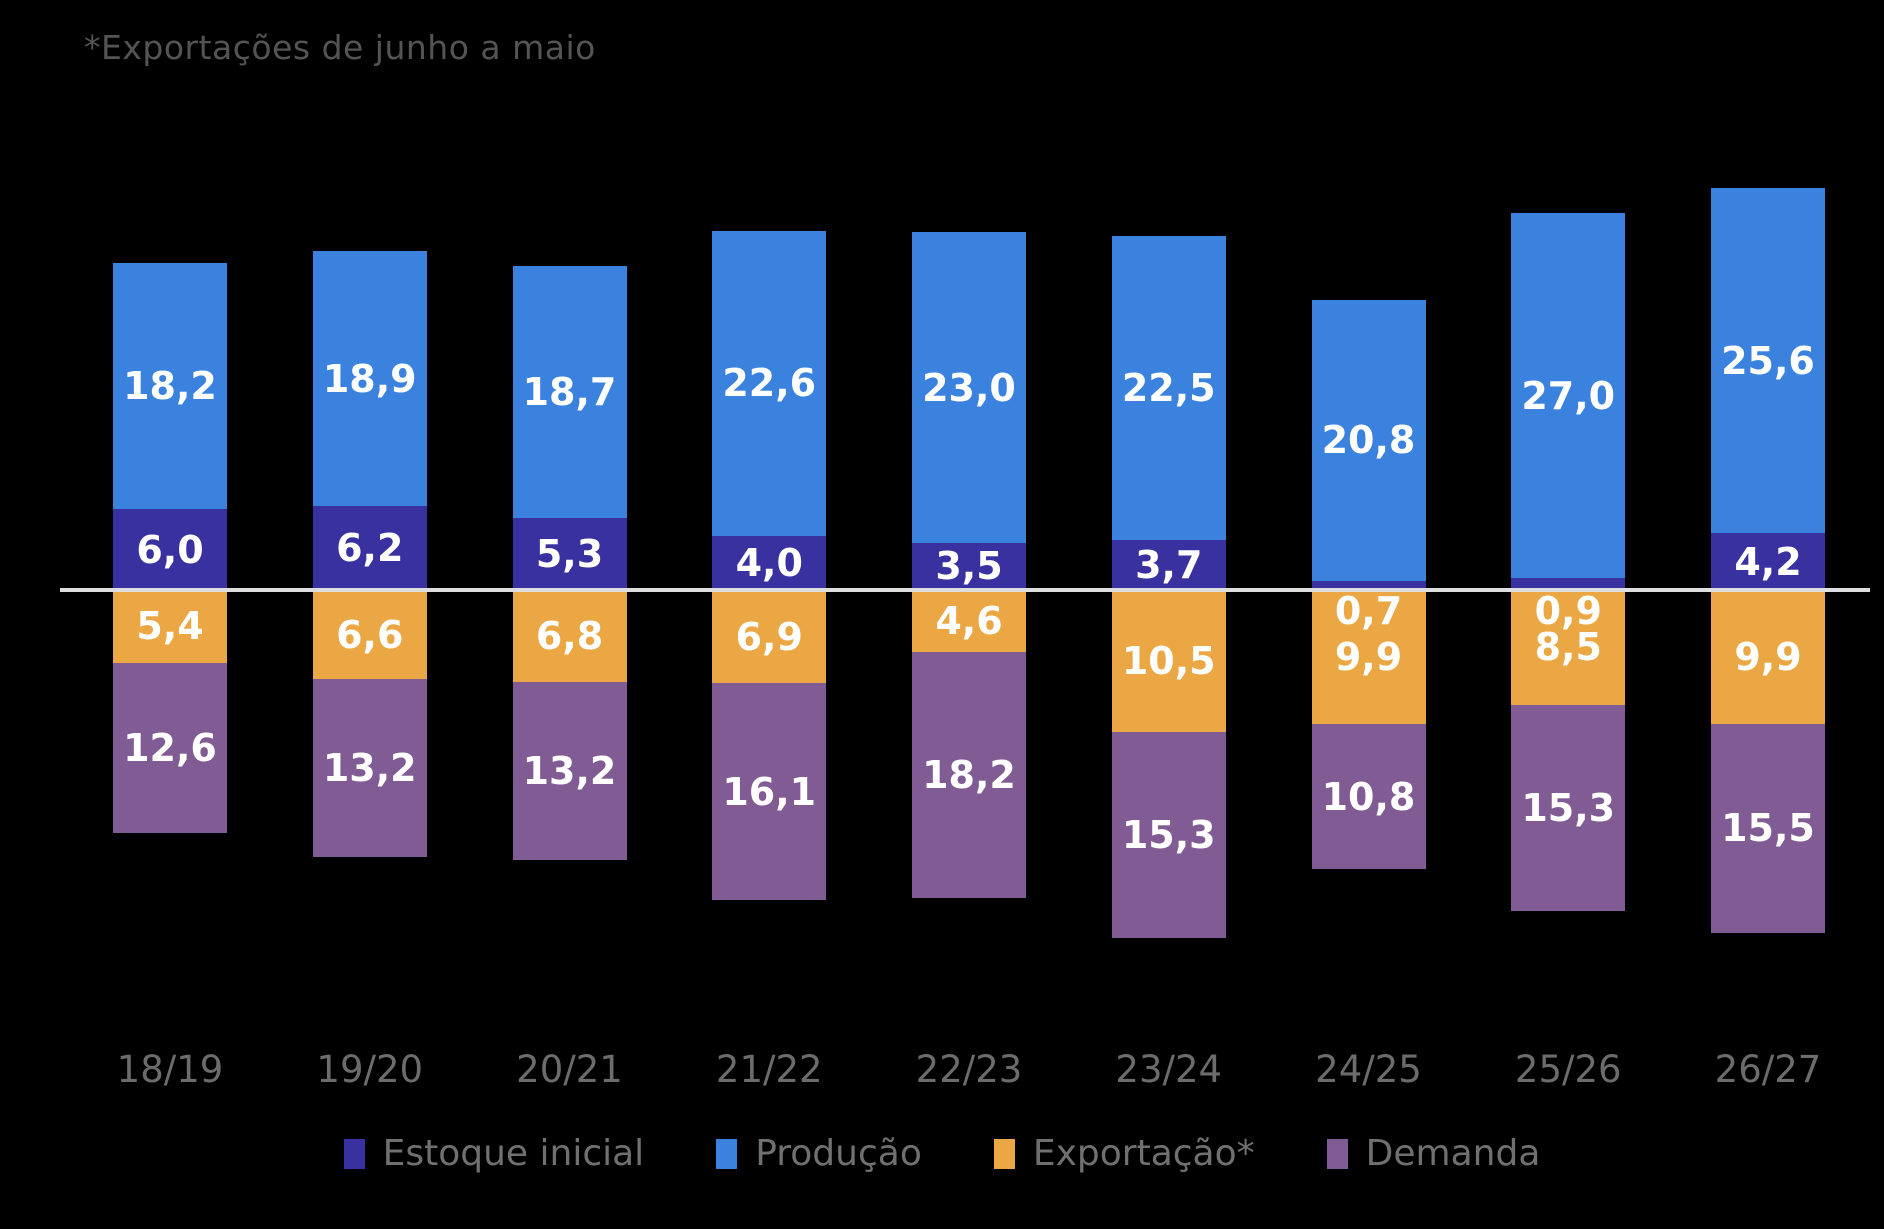 The height and width of the screenshot is (1229, 1884). Describe the element at coordinates (1143, 1153) in the screenshot. I see `legend-label-exportac-a-o: Exportação*` at that location.